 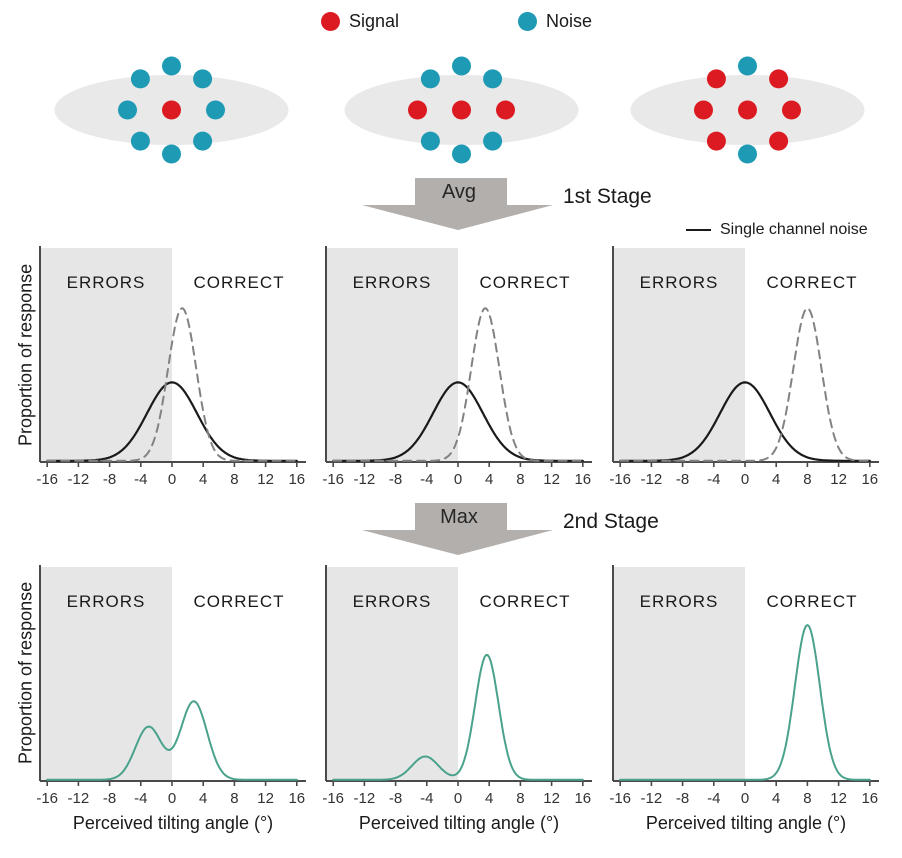 What do you see at coordinates (607, 196) in the screenshot?
I see `stage-1-label: 1st Stage` at bounding box center [607, 196].